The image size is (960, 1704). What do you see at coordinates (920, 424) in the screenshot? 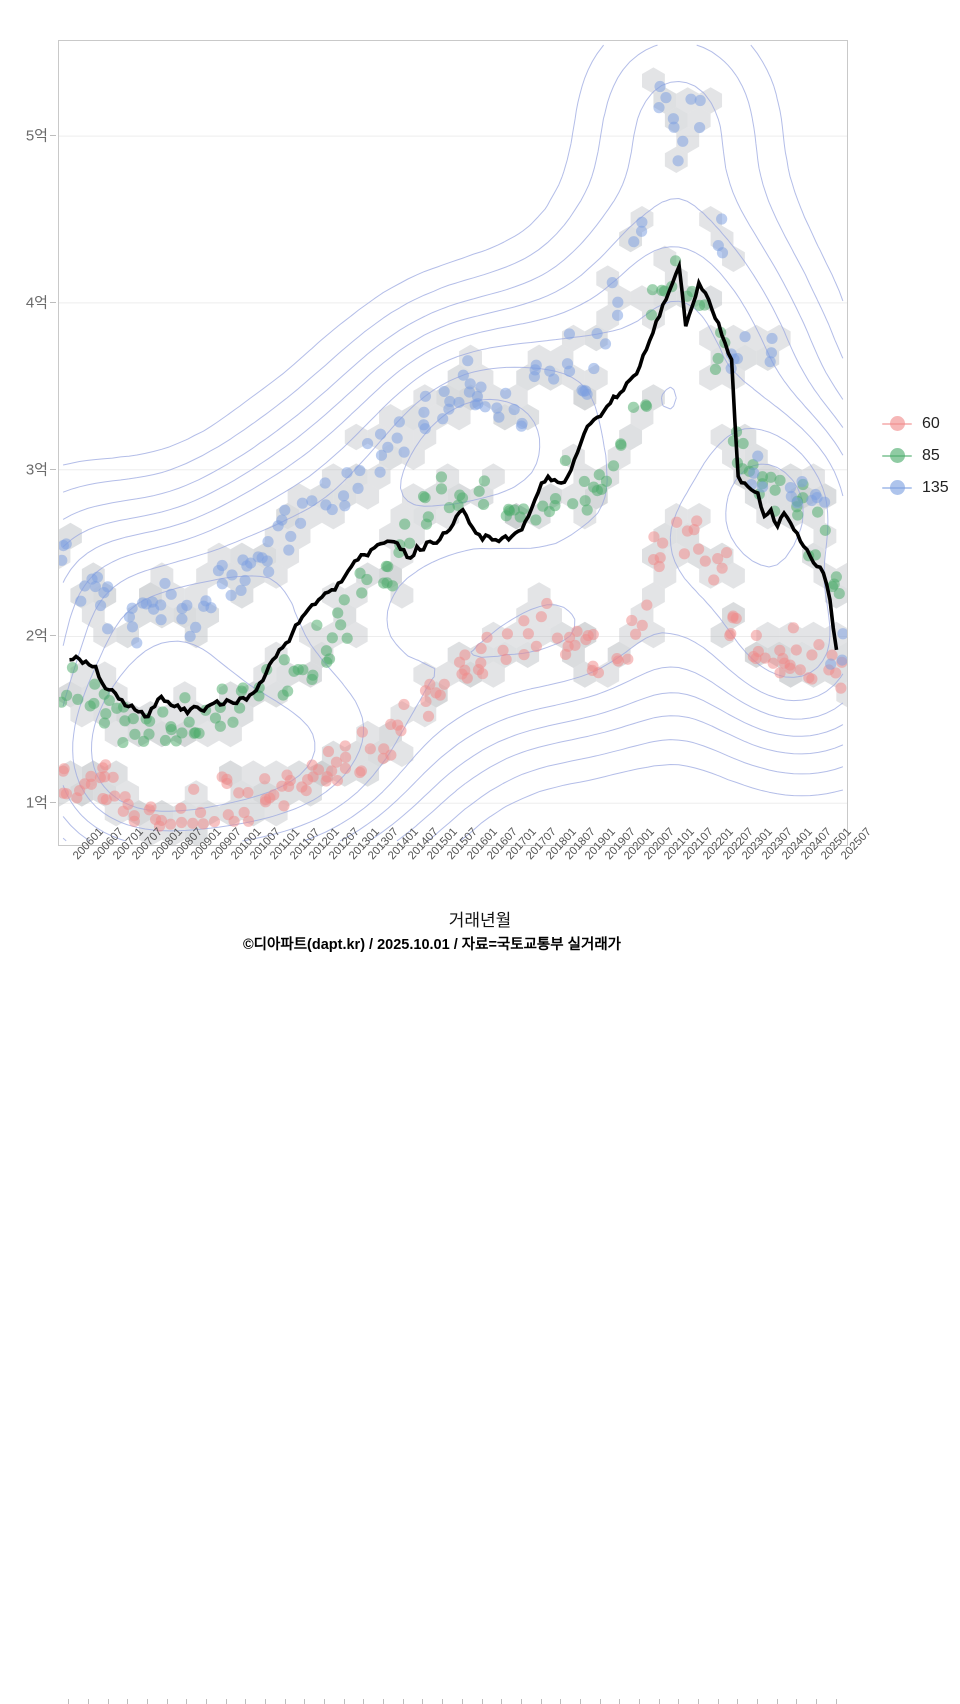
I see `legend-item-60: 60` at bounding box center [920, 424].